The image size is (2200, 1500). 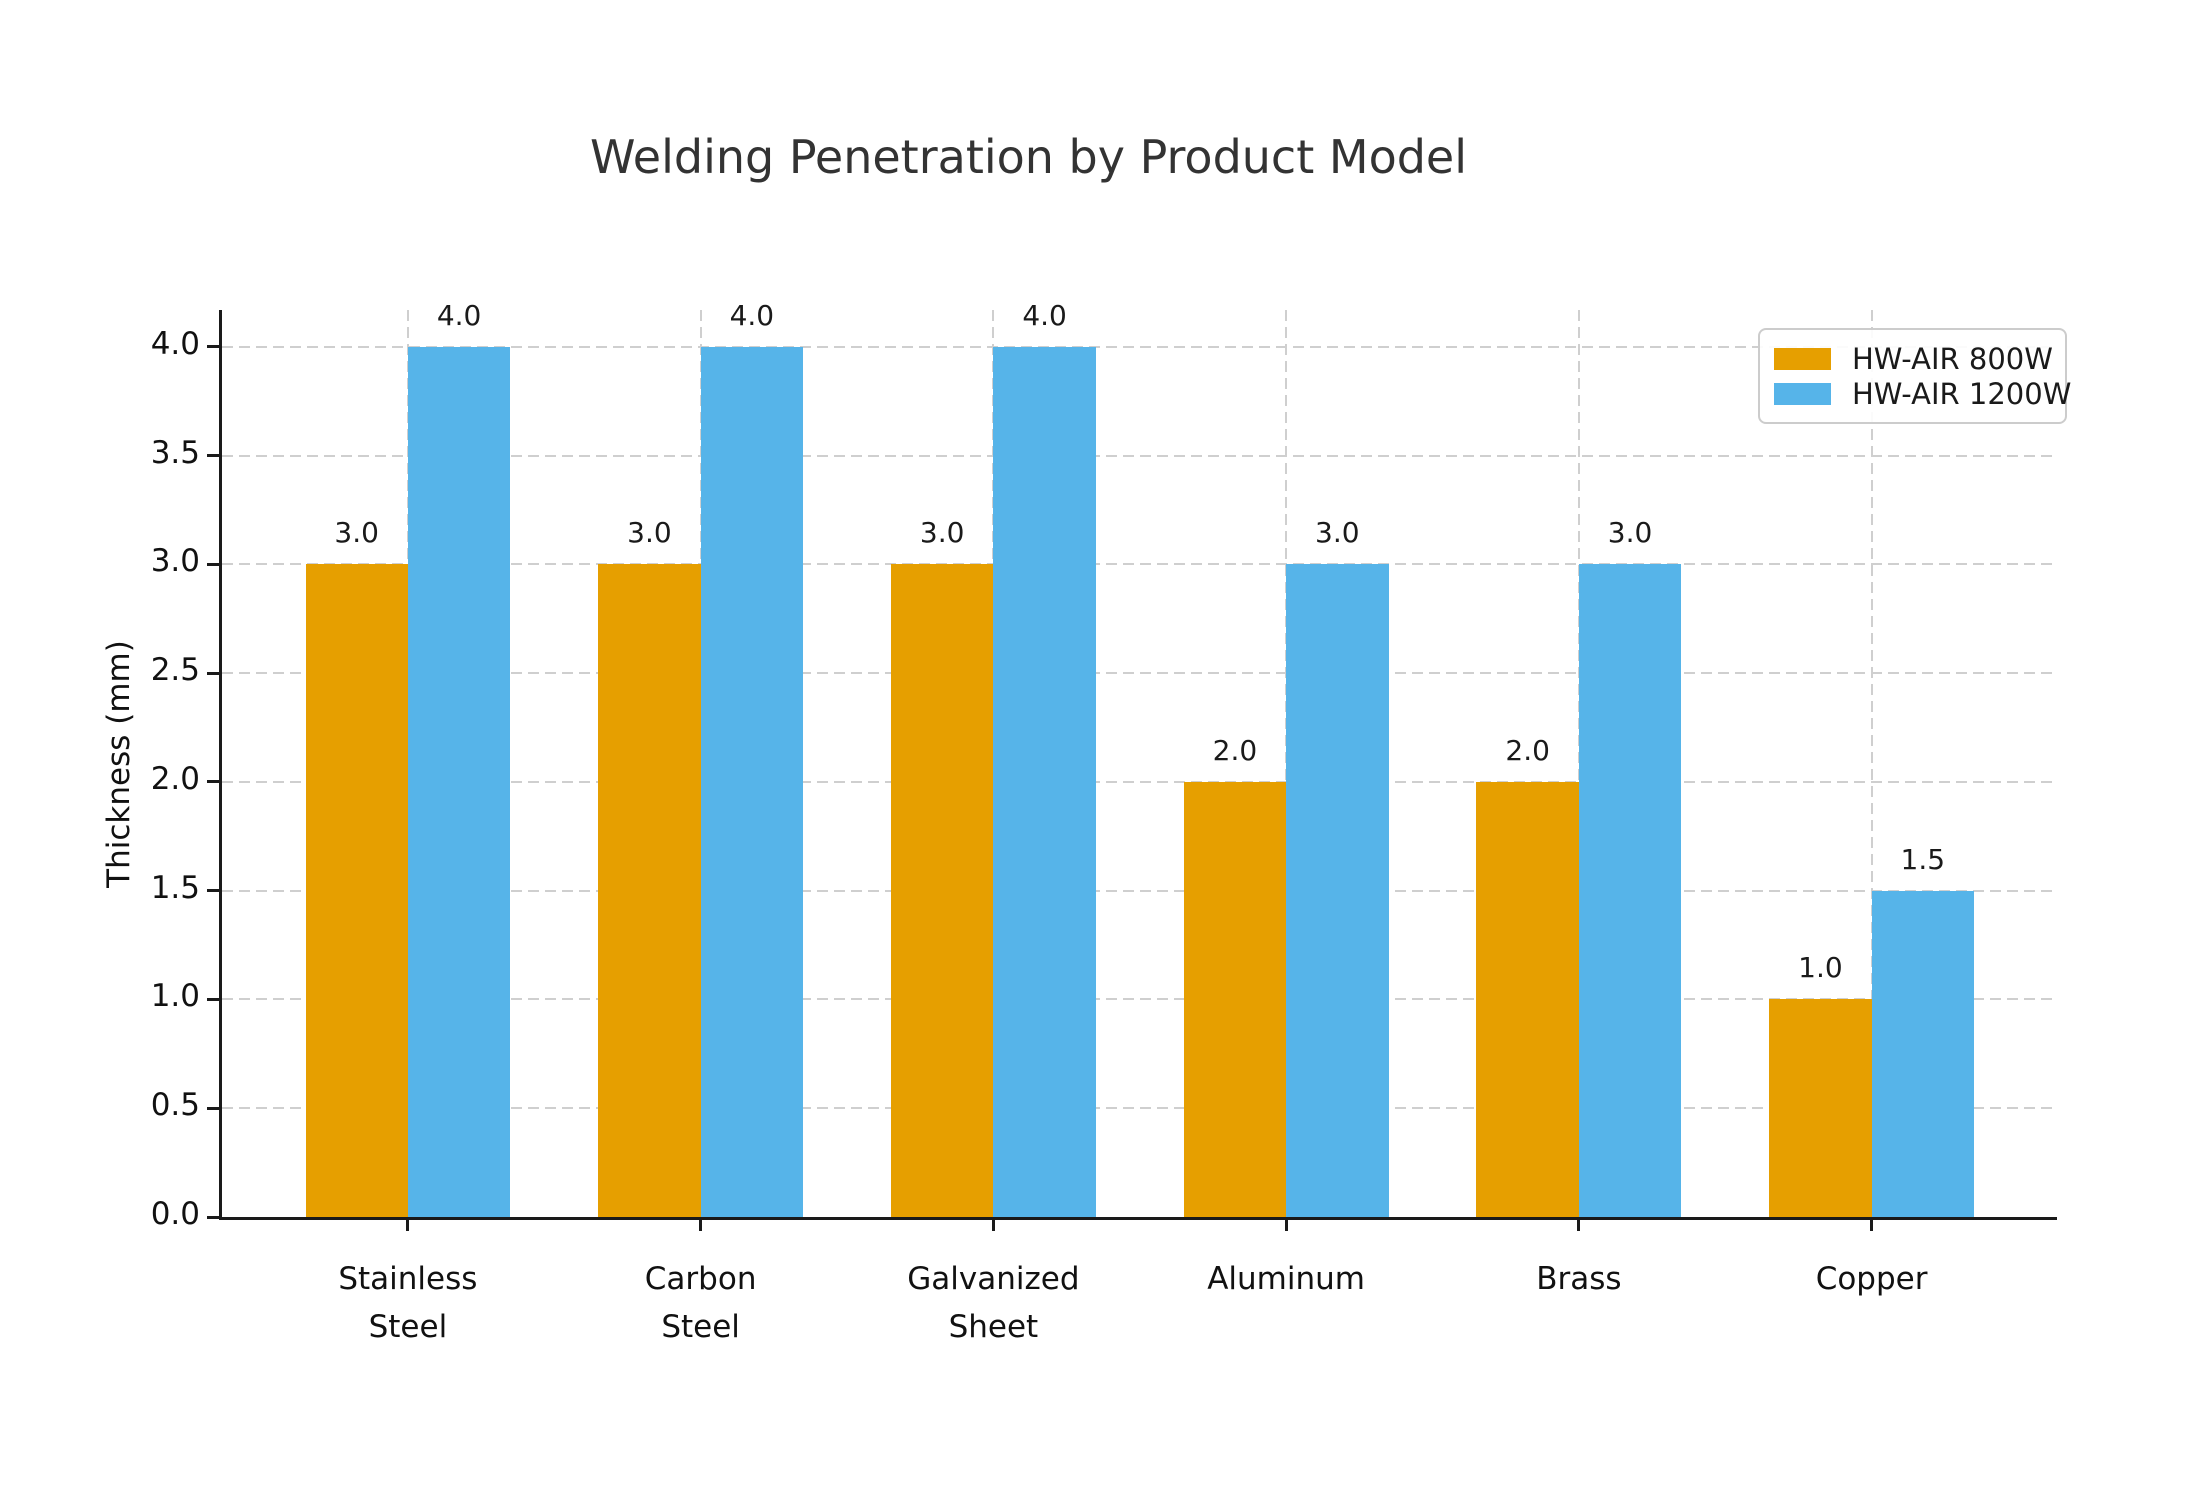 What do you see at coordinates (1138, 1218) in the screenshot?
I see `x-axis-spine` at bounding box center [1138, 1218].